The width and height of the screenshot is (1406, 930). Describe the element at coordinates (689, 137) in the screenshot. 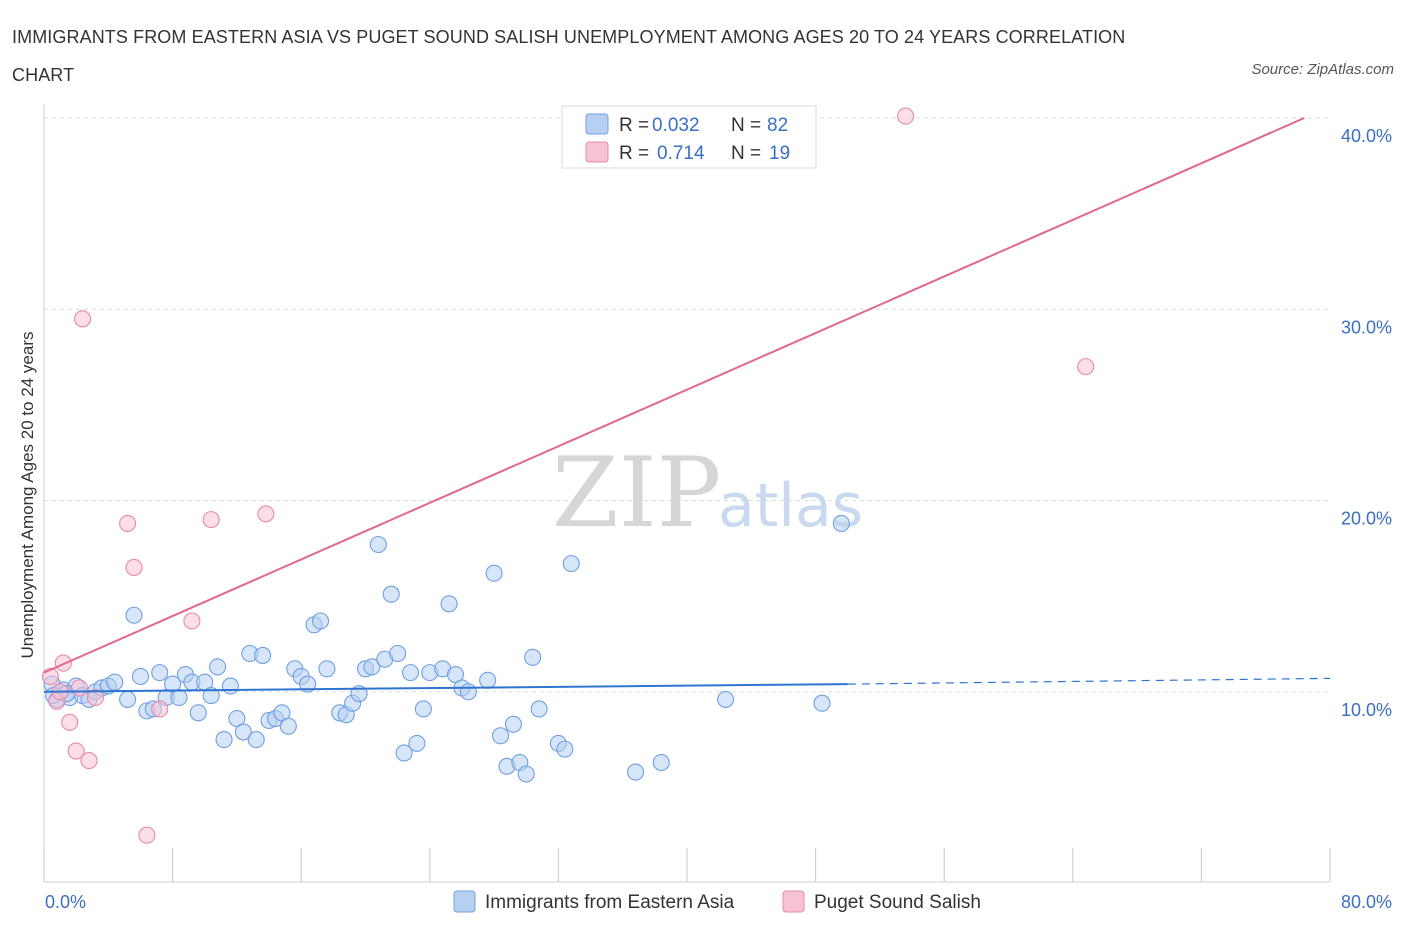

I see `legend: R = 0.032 N = 82 R = 0.714 N = 19` at that location.